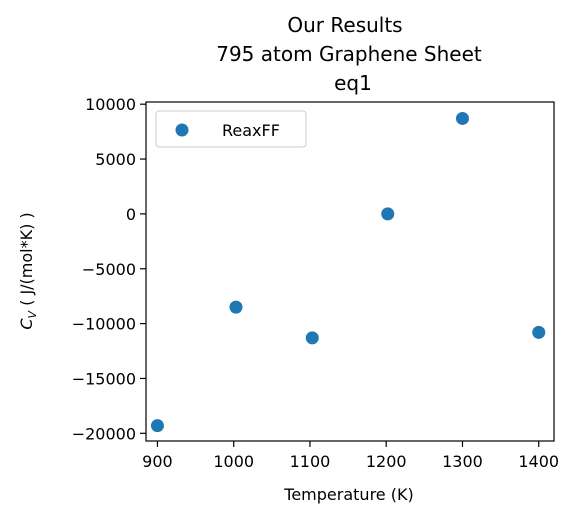  What do you see at coordinates (353, 83) in the screenshot?
I see `title-line-3: eq1` at bounding box center [353, 83].